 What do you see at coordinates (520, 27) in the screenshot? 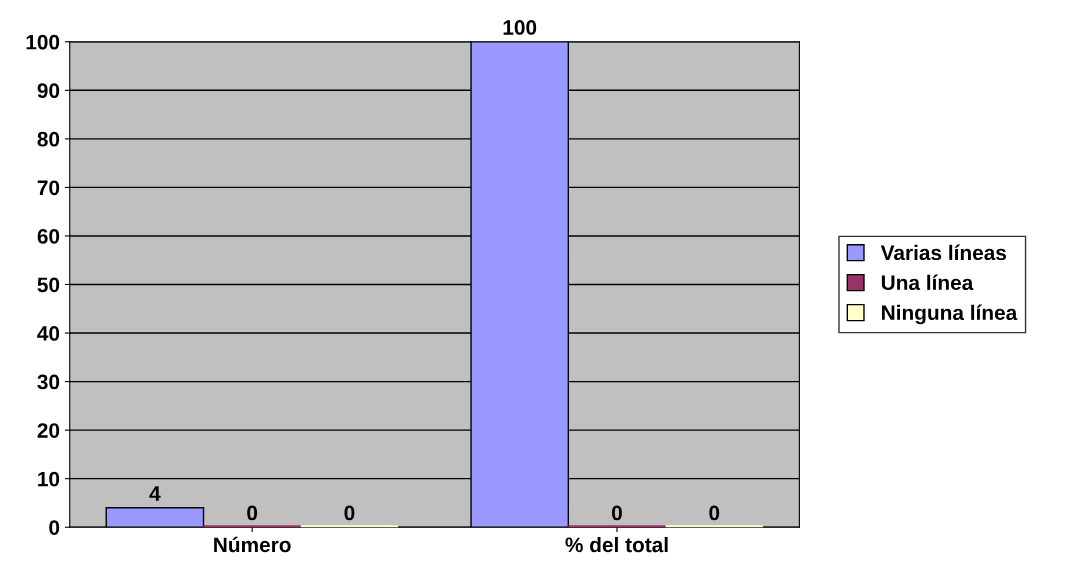
I see `data-label: 100` at bounding box center [520, 27].